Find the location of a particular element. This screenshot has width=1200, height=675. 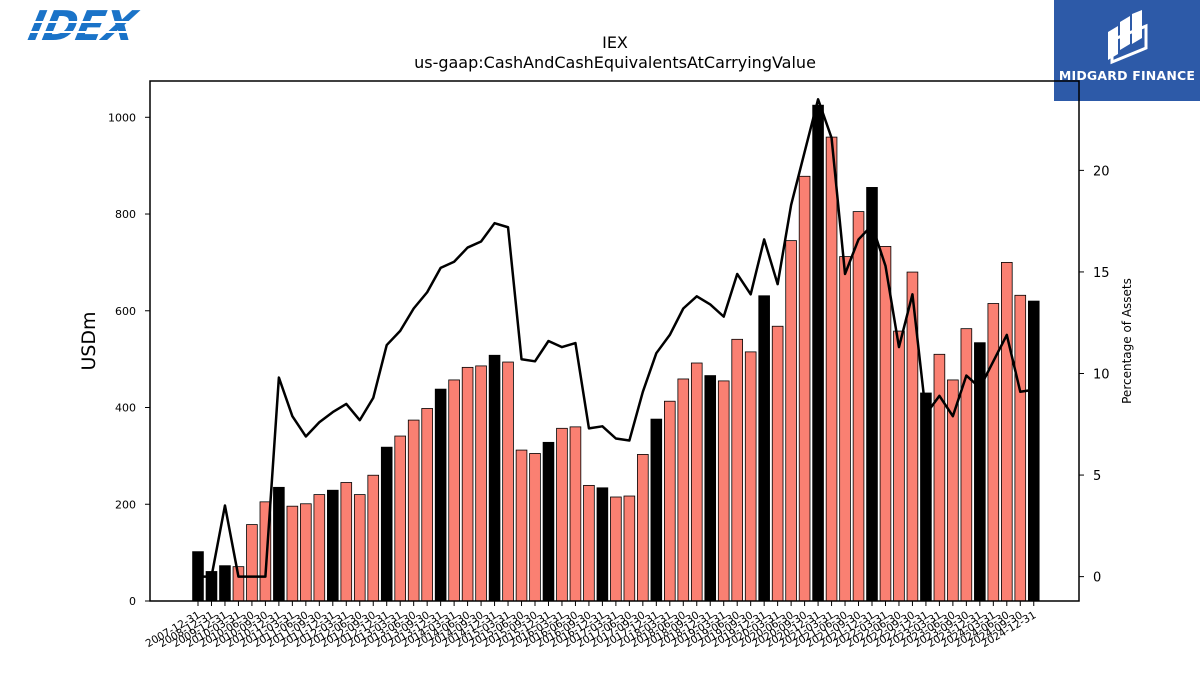

idex-logo: IDEX is located at coordinates (82, 26).